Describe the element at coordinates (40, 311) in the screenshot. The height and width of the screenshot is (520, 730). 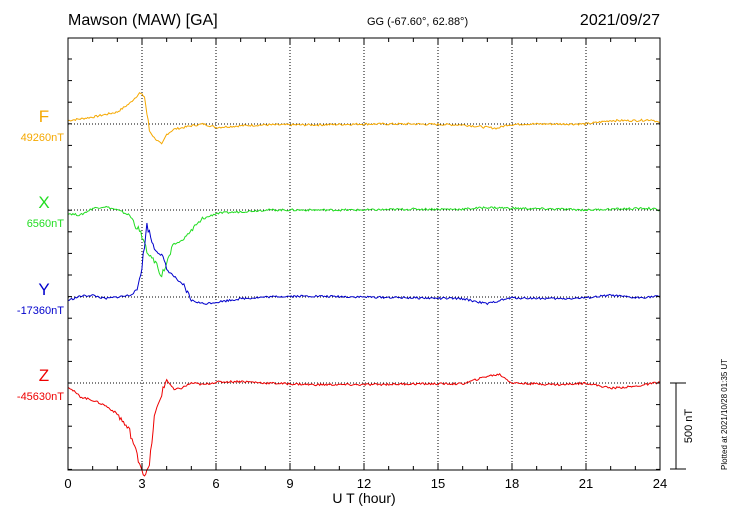
I see `baseline-label-Y: -17360nT` at that location.